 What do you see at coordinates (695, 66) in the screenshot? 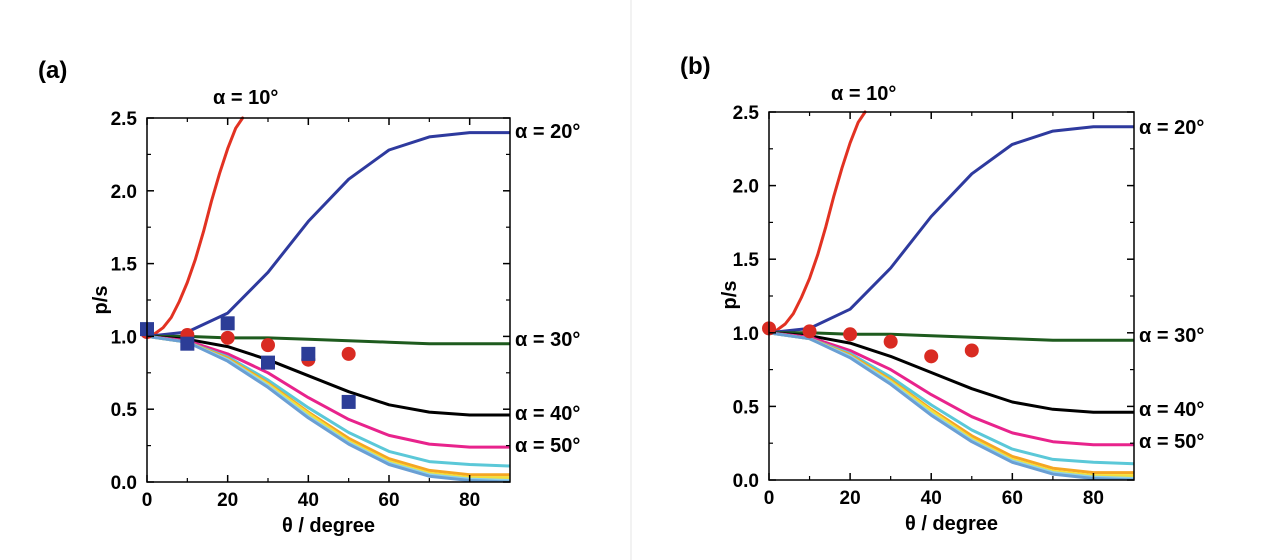
I see `panel-label: (b)` at bounding box center [695, 66].